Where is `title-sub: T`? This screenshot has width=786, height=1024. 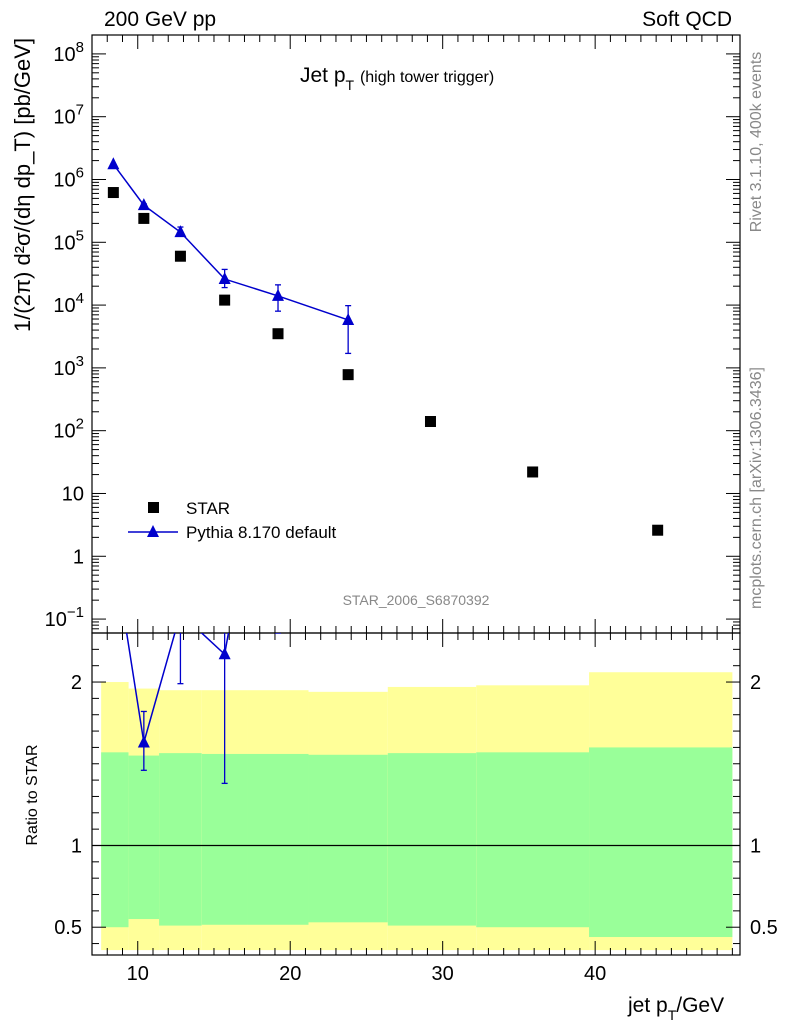 title-sub: T is located at coordinates (350, 85).